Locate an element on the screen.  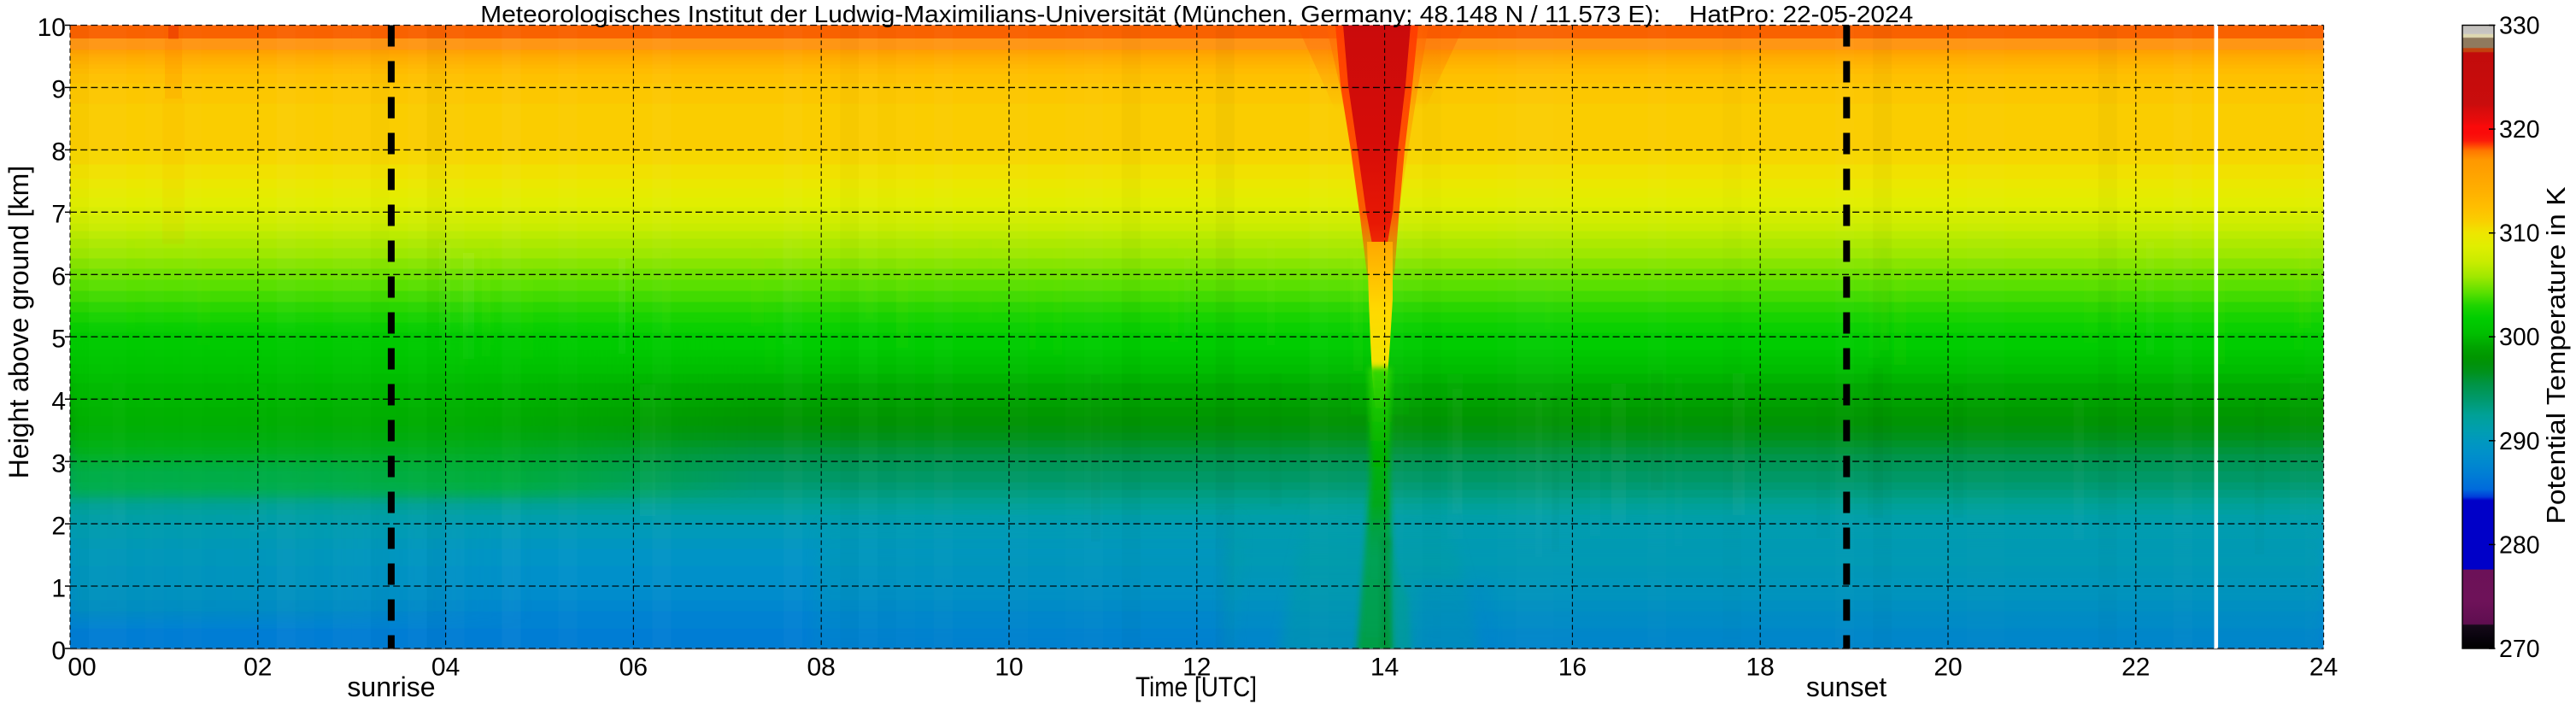
svg-text: 270 is located at coordinates (2519, 649).